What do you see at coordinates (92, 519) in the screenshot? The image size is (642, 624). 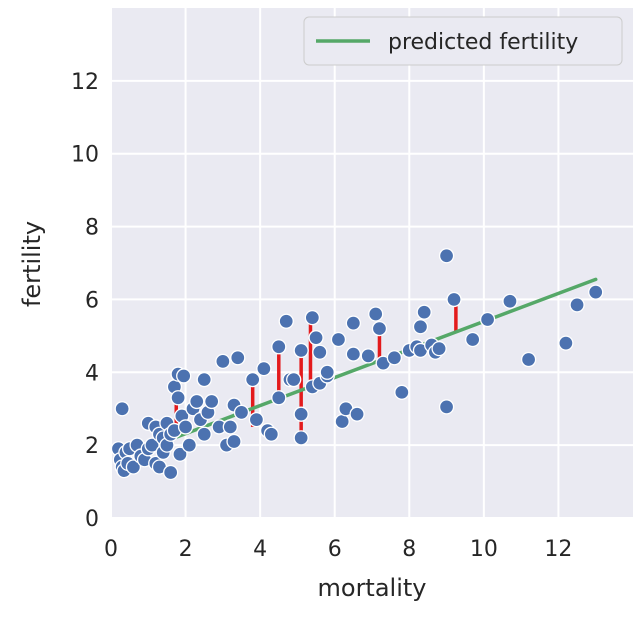 I see `y-tick-label: 0` at bounding box center [92, 519].